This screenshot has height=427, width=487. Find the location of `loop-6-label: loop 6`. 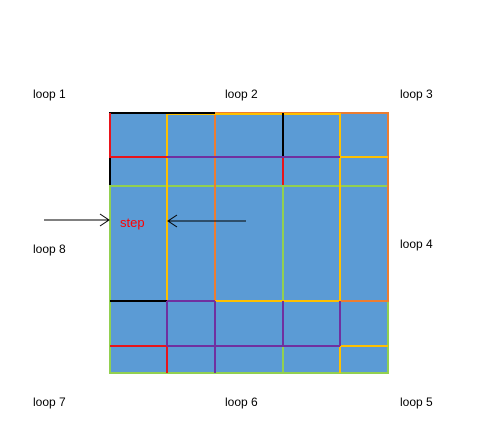

loop-6-label: loop 6 is located at coordinates (241, 402).